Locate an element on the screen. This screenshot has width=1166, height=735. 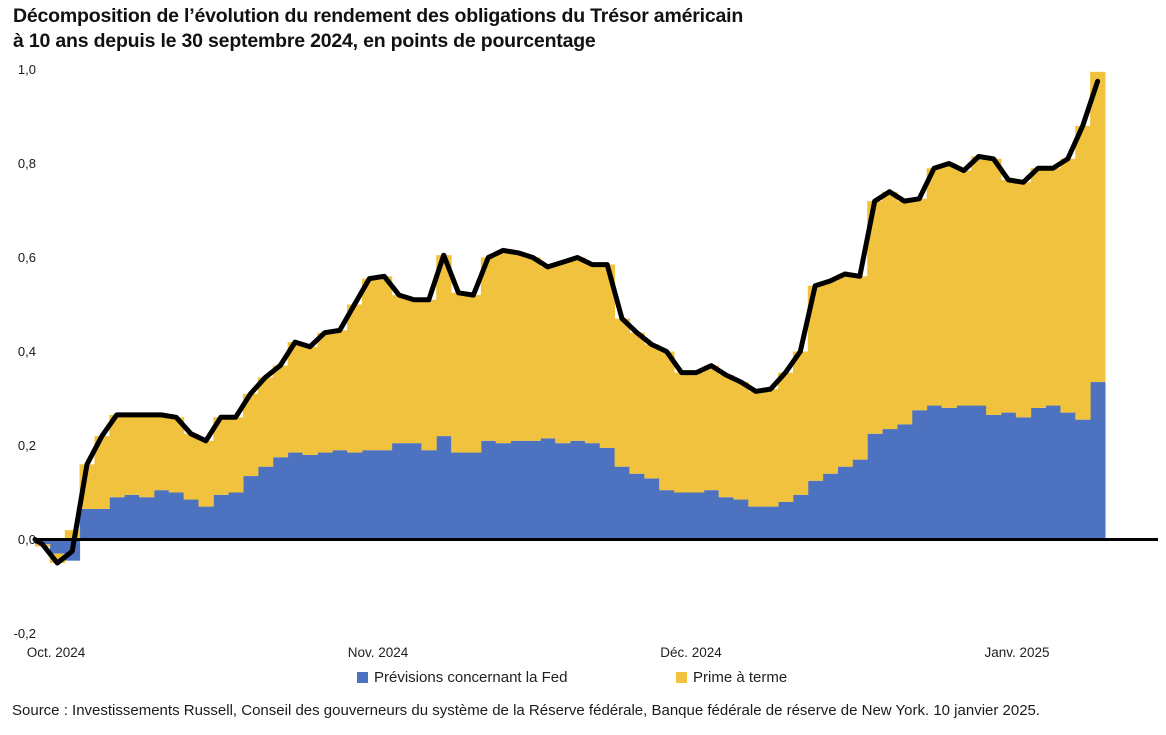
y-axis-tick-label: 0,4 is located at coordinates (26, 351).